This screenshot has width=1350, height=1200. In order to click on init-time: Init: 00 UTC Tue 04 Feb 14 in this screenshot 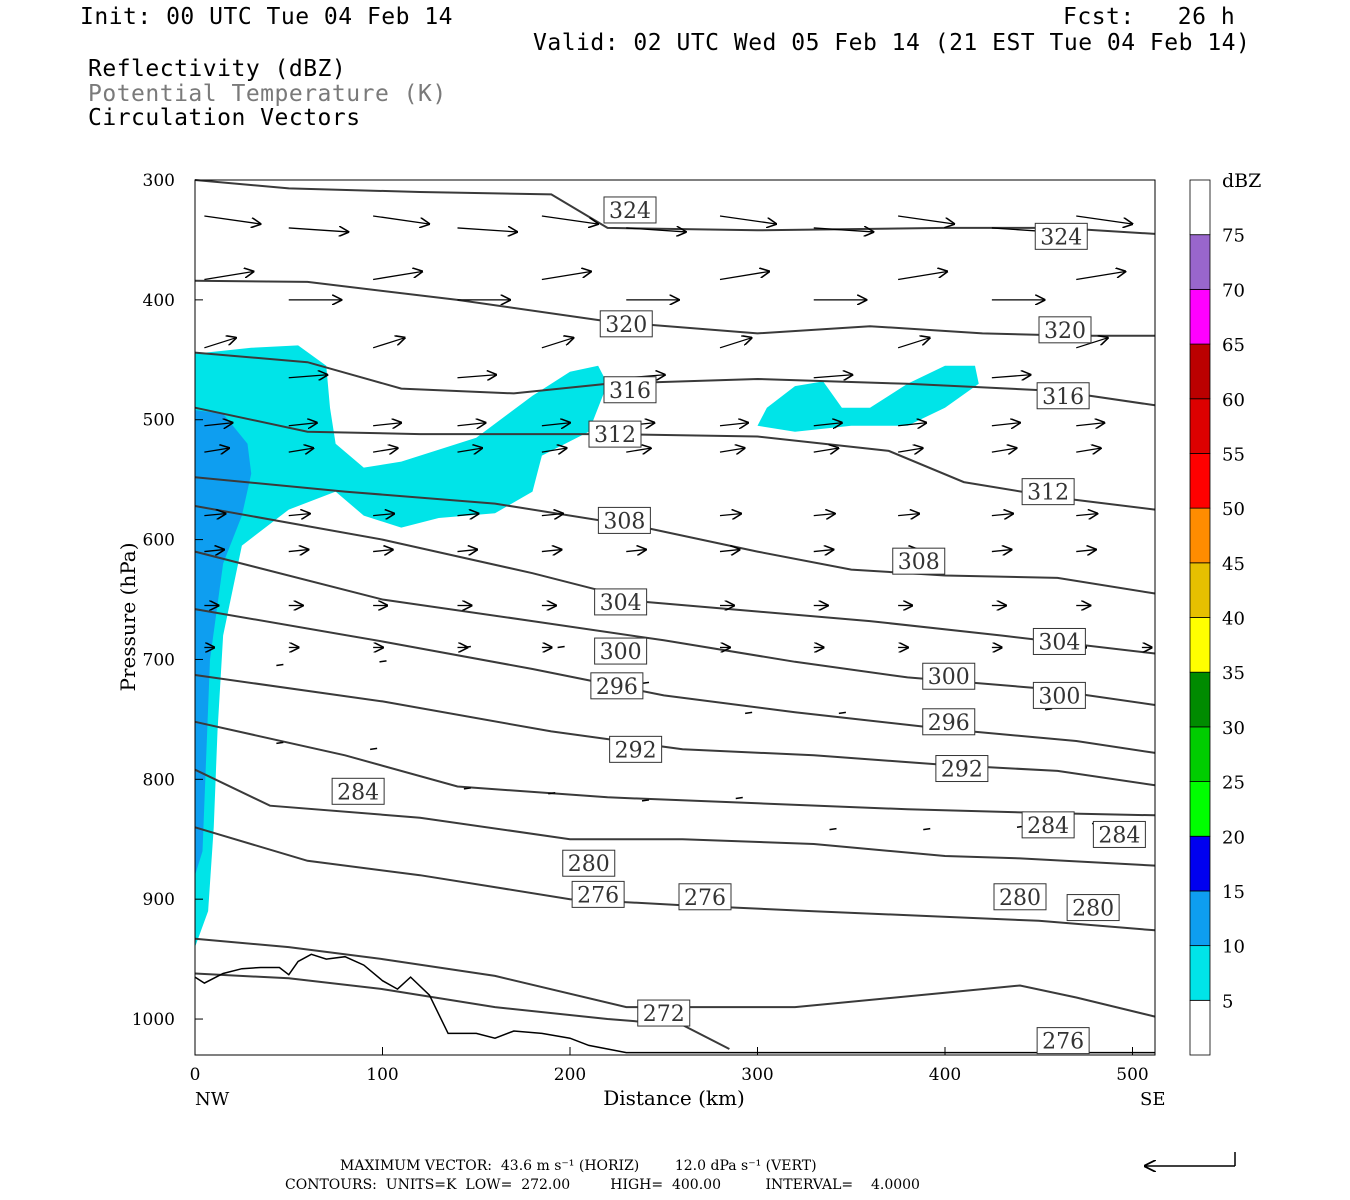, I will do `click(267, 17)`.